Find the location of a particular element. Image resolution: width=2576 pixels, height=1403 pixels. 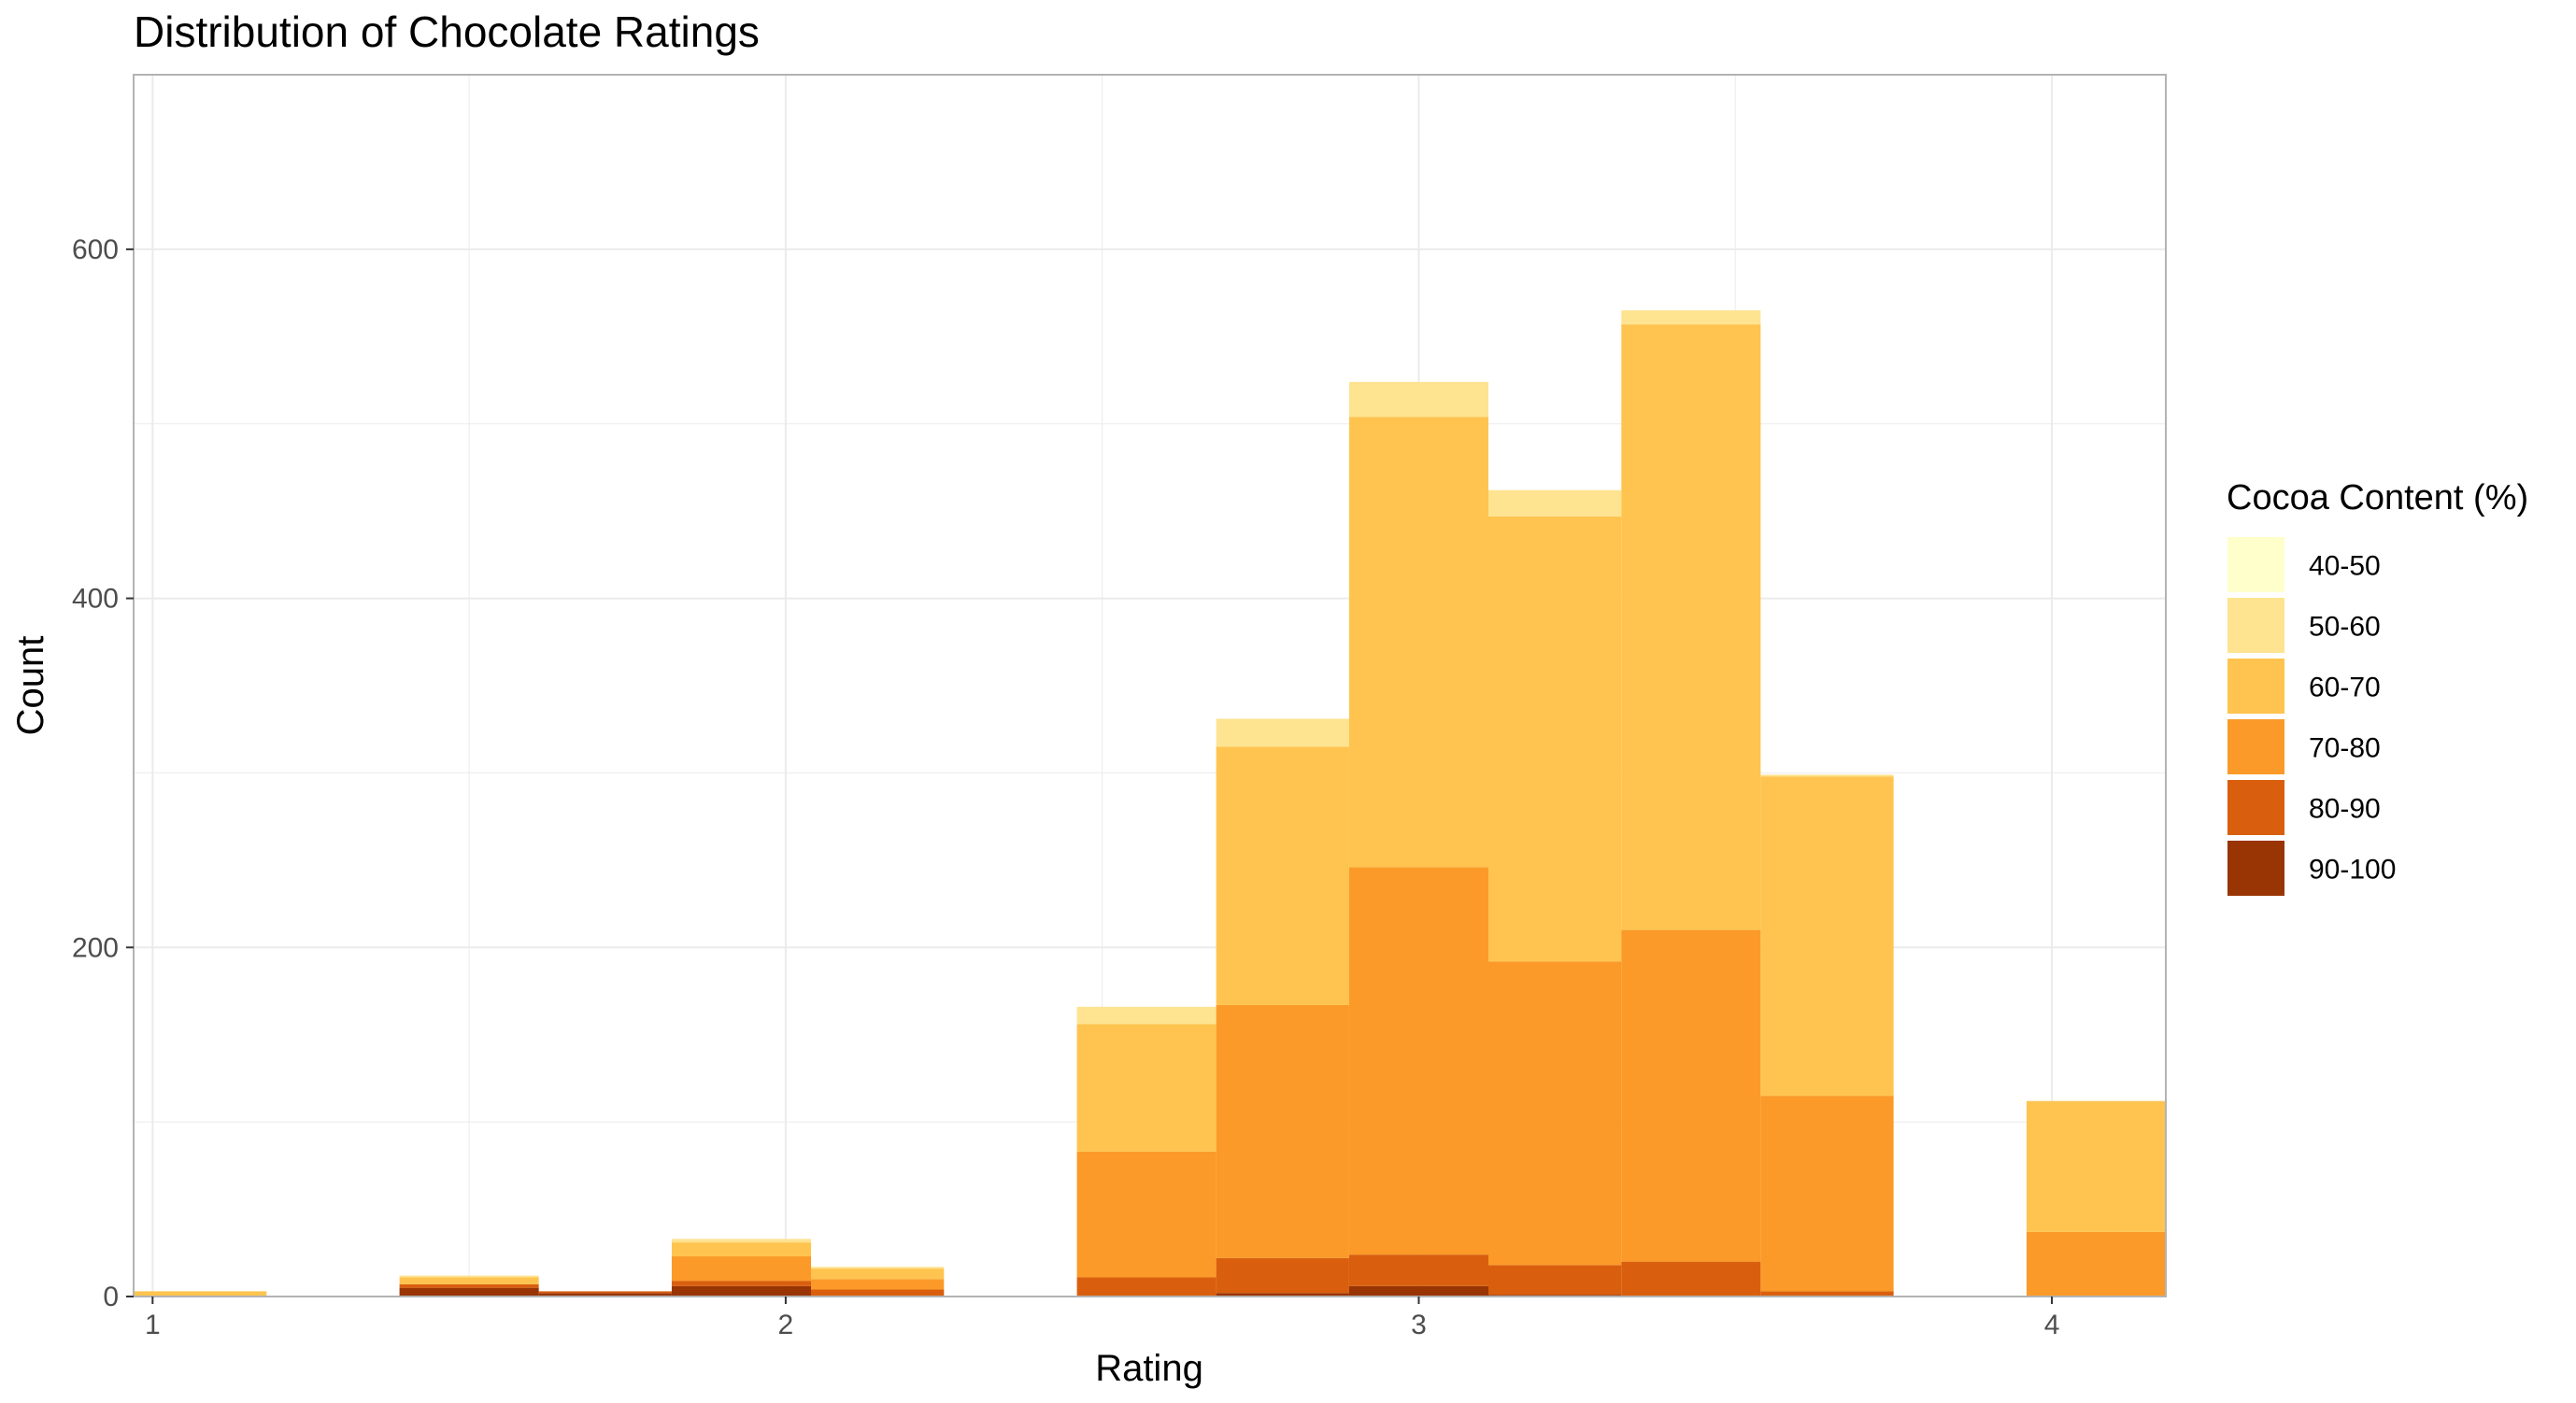

x-tick-label: 3 is located at coordinates (1419, 1325).